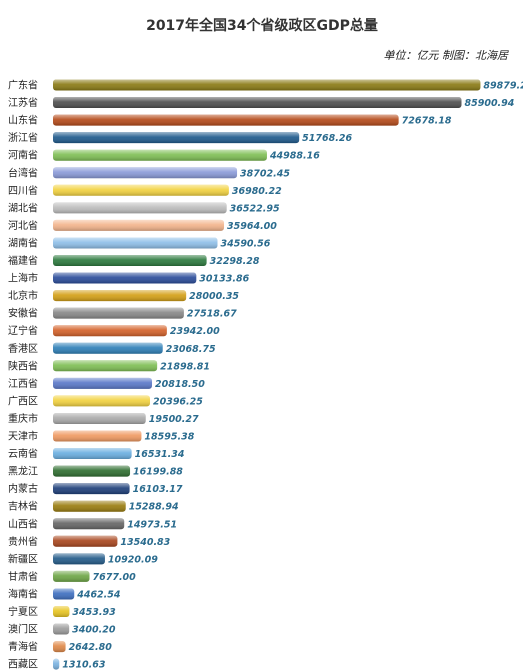 This screenshot has height=671, width=523. Describe the element at coordinates (23, 349) in the screenshot. I see `category-label: 香港区` at that location.